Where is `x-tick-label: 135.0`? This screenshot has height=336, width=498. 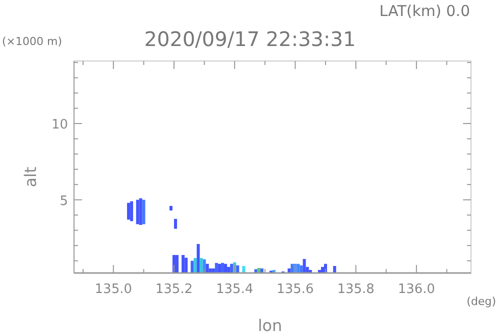
x-tick-label: 135.0 is located at coordinates (113, 289).